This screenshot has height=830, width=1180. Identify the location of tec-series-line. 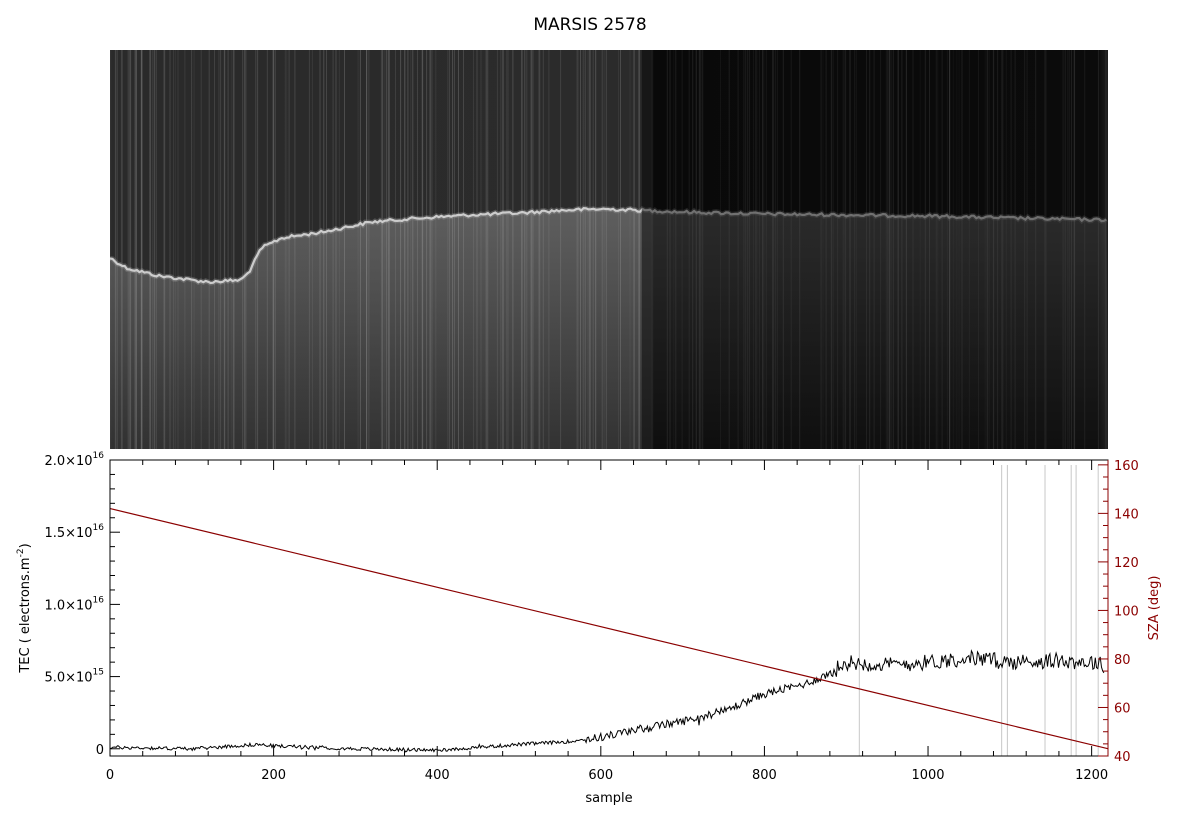
(607, 701).